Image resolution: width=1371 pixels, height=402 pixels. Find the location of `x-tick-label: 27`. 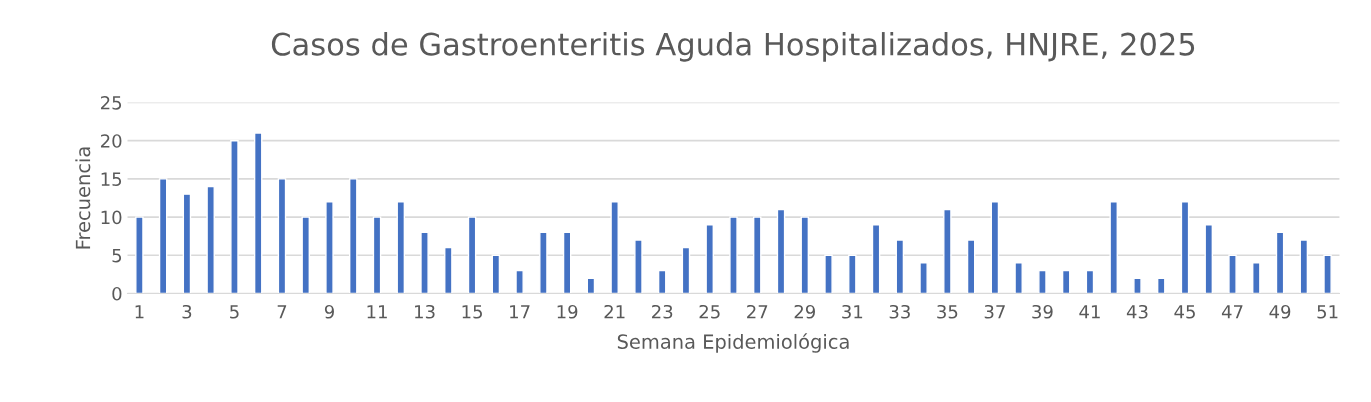

x-tick-label: 27 is located at coordinates (757, 311).